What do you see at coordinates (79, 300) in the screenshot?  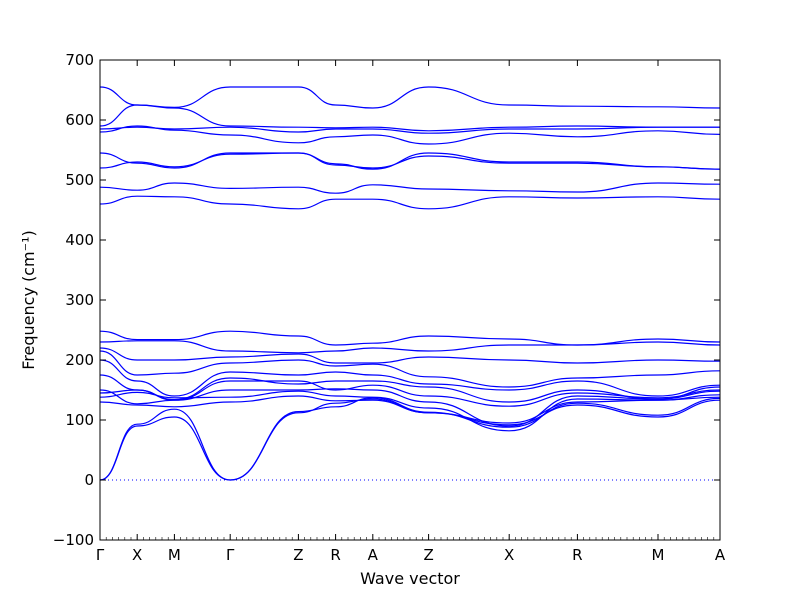 I see `y-tick-label: 300` at bounding box center [79, 300].